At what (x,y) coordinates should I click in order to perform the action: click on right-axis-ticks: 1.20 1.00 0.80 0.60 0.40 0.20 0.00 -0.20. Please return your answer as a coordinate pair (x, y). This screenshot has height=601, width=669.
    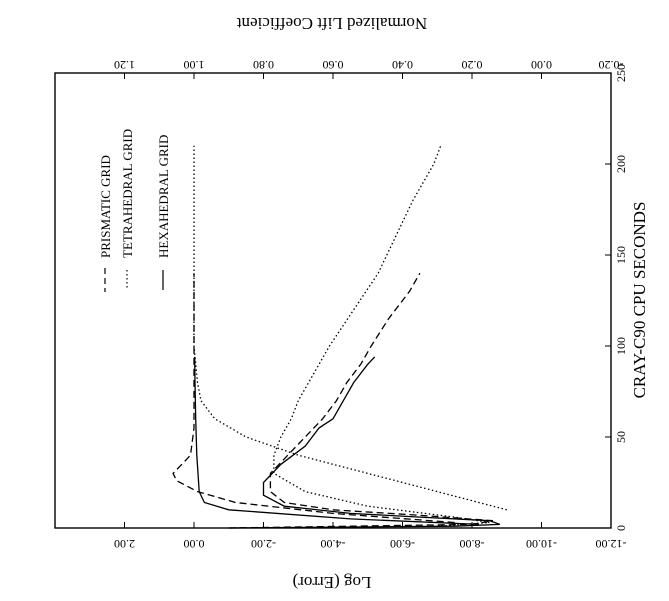
    Looking at the image, I should click on (369, 68).